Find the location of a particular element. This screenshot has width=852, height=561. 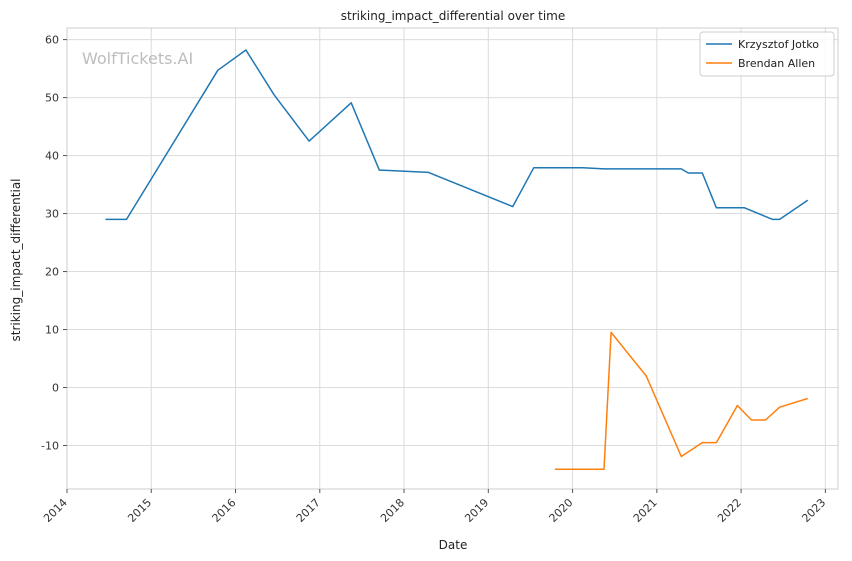

y-tick-label: 40 is located at coordinates (52, 156).